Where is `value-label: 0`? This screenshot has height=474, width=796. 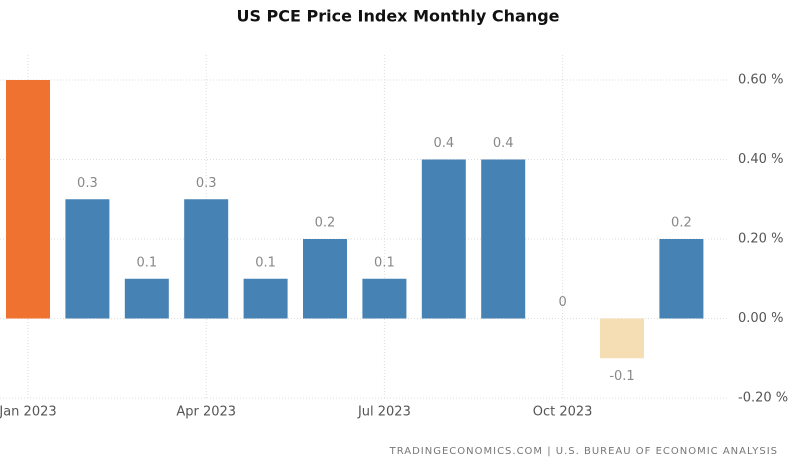 value-label: 0 is located at coordinates (562, 302).